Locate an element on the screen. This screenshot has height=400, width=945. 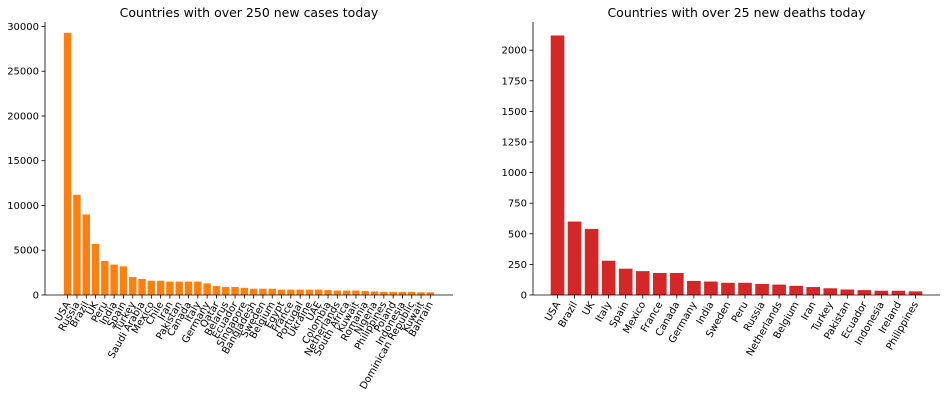
deaths-ytick-label: 1250 is located at coordinates (514, 142).